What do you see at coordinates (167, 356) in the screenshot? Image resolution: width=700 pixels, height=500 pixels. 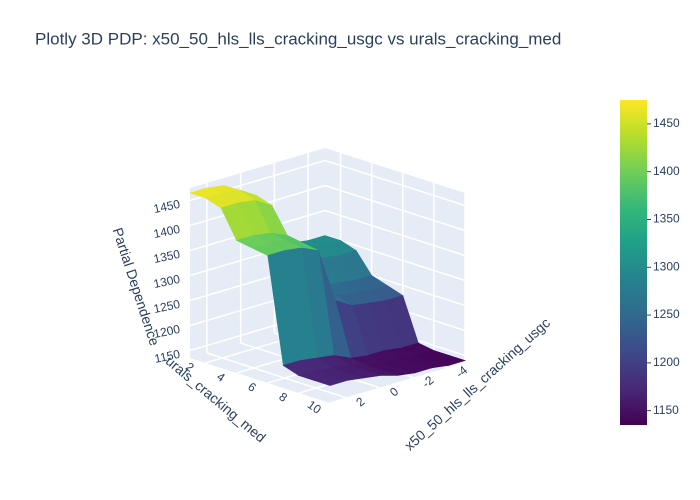 I see `z-tick-label: 1150` at bounding box center [167, 356].